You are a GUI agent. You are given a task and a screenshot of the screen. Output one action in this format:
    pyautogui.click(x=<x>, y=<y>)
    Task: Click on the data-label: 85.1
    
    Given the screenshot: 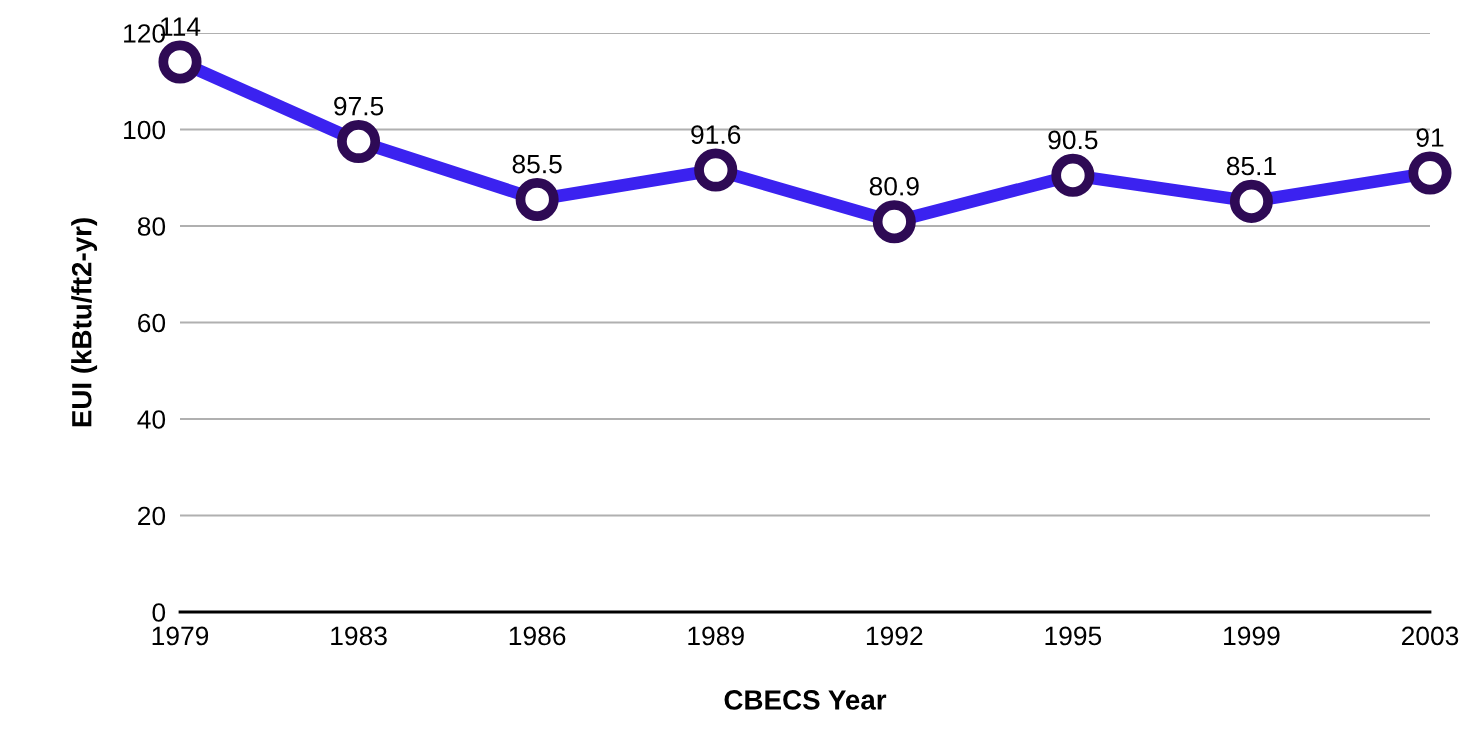 What is the action you would take?
    pyautogui.click(x=1251, y=166)
    